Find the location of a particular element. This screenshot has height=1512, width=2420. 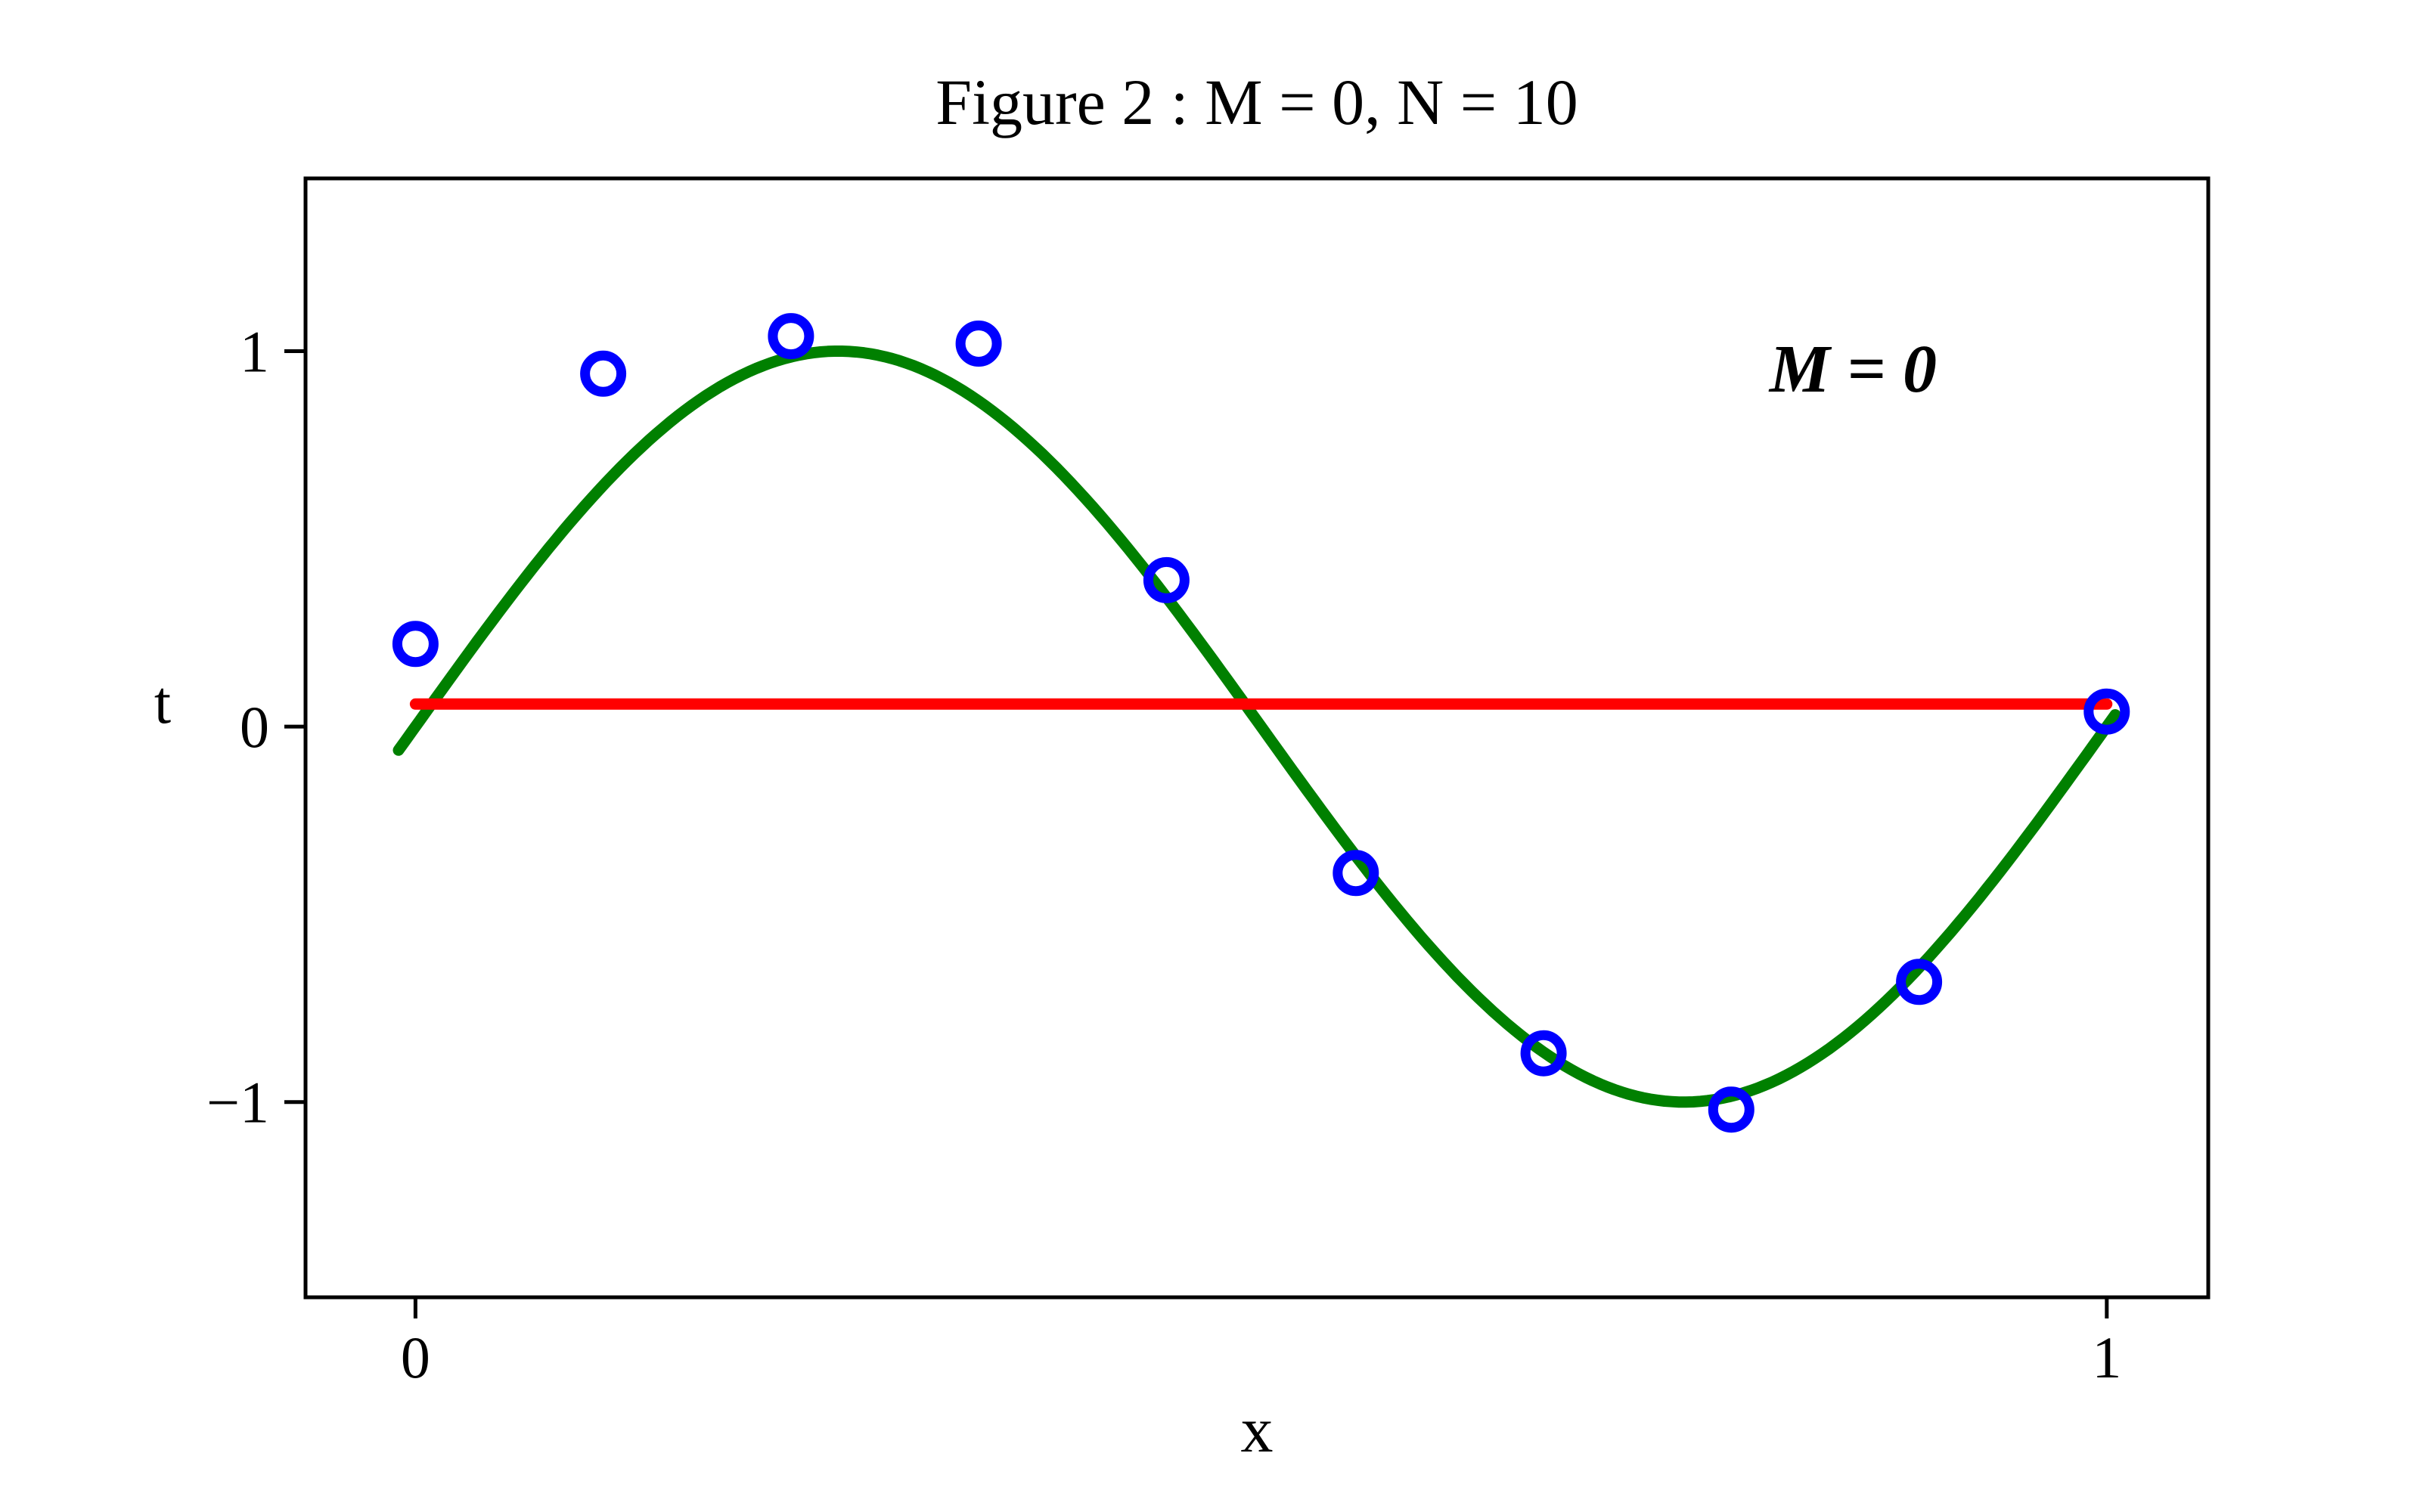

y-tick-label: 1 is located at coordinates (254, 351).